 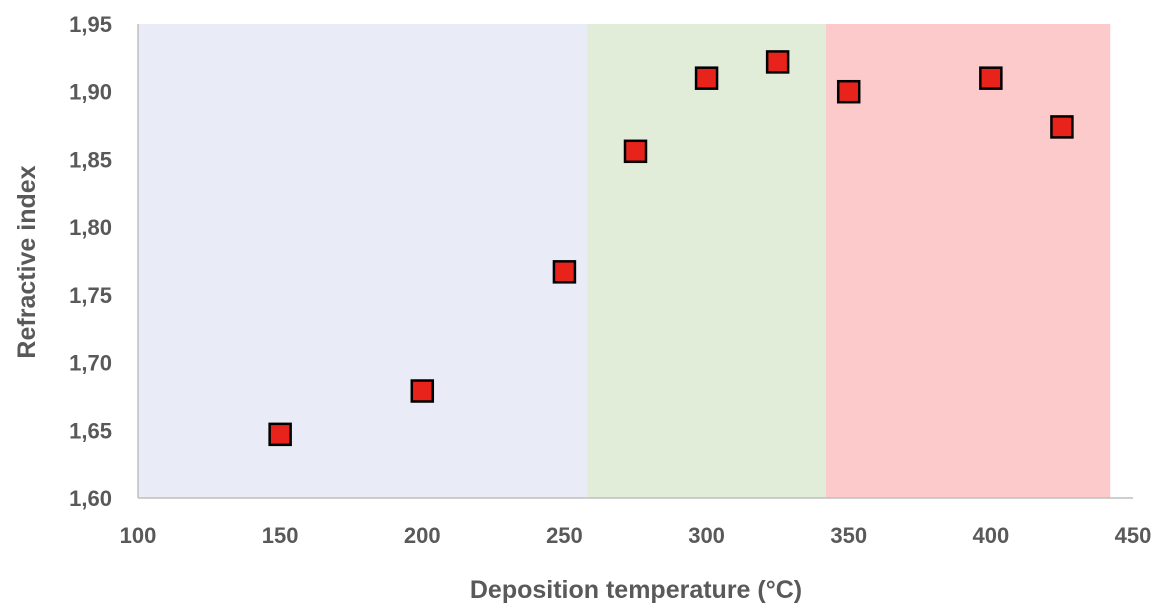 What do you see at coordinates (27, 261) in the screenshot?
I see `y-axis-title: Refractive index` at bounding box center [27, 261].